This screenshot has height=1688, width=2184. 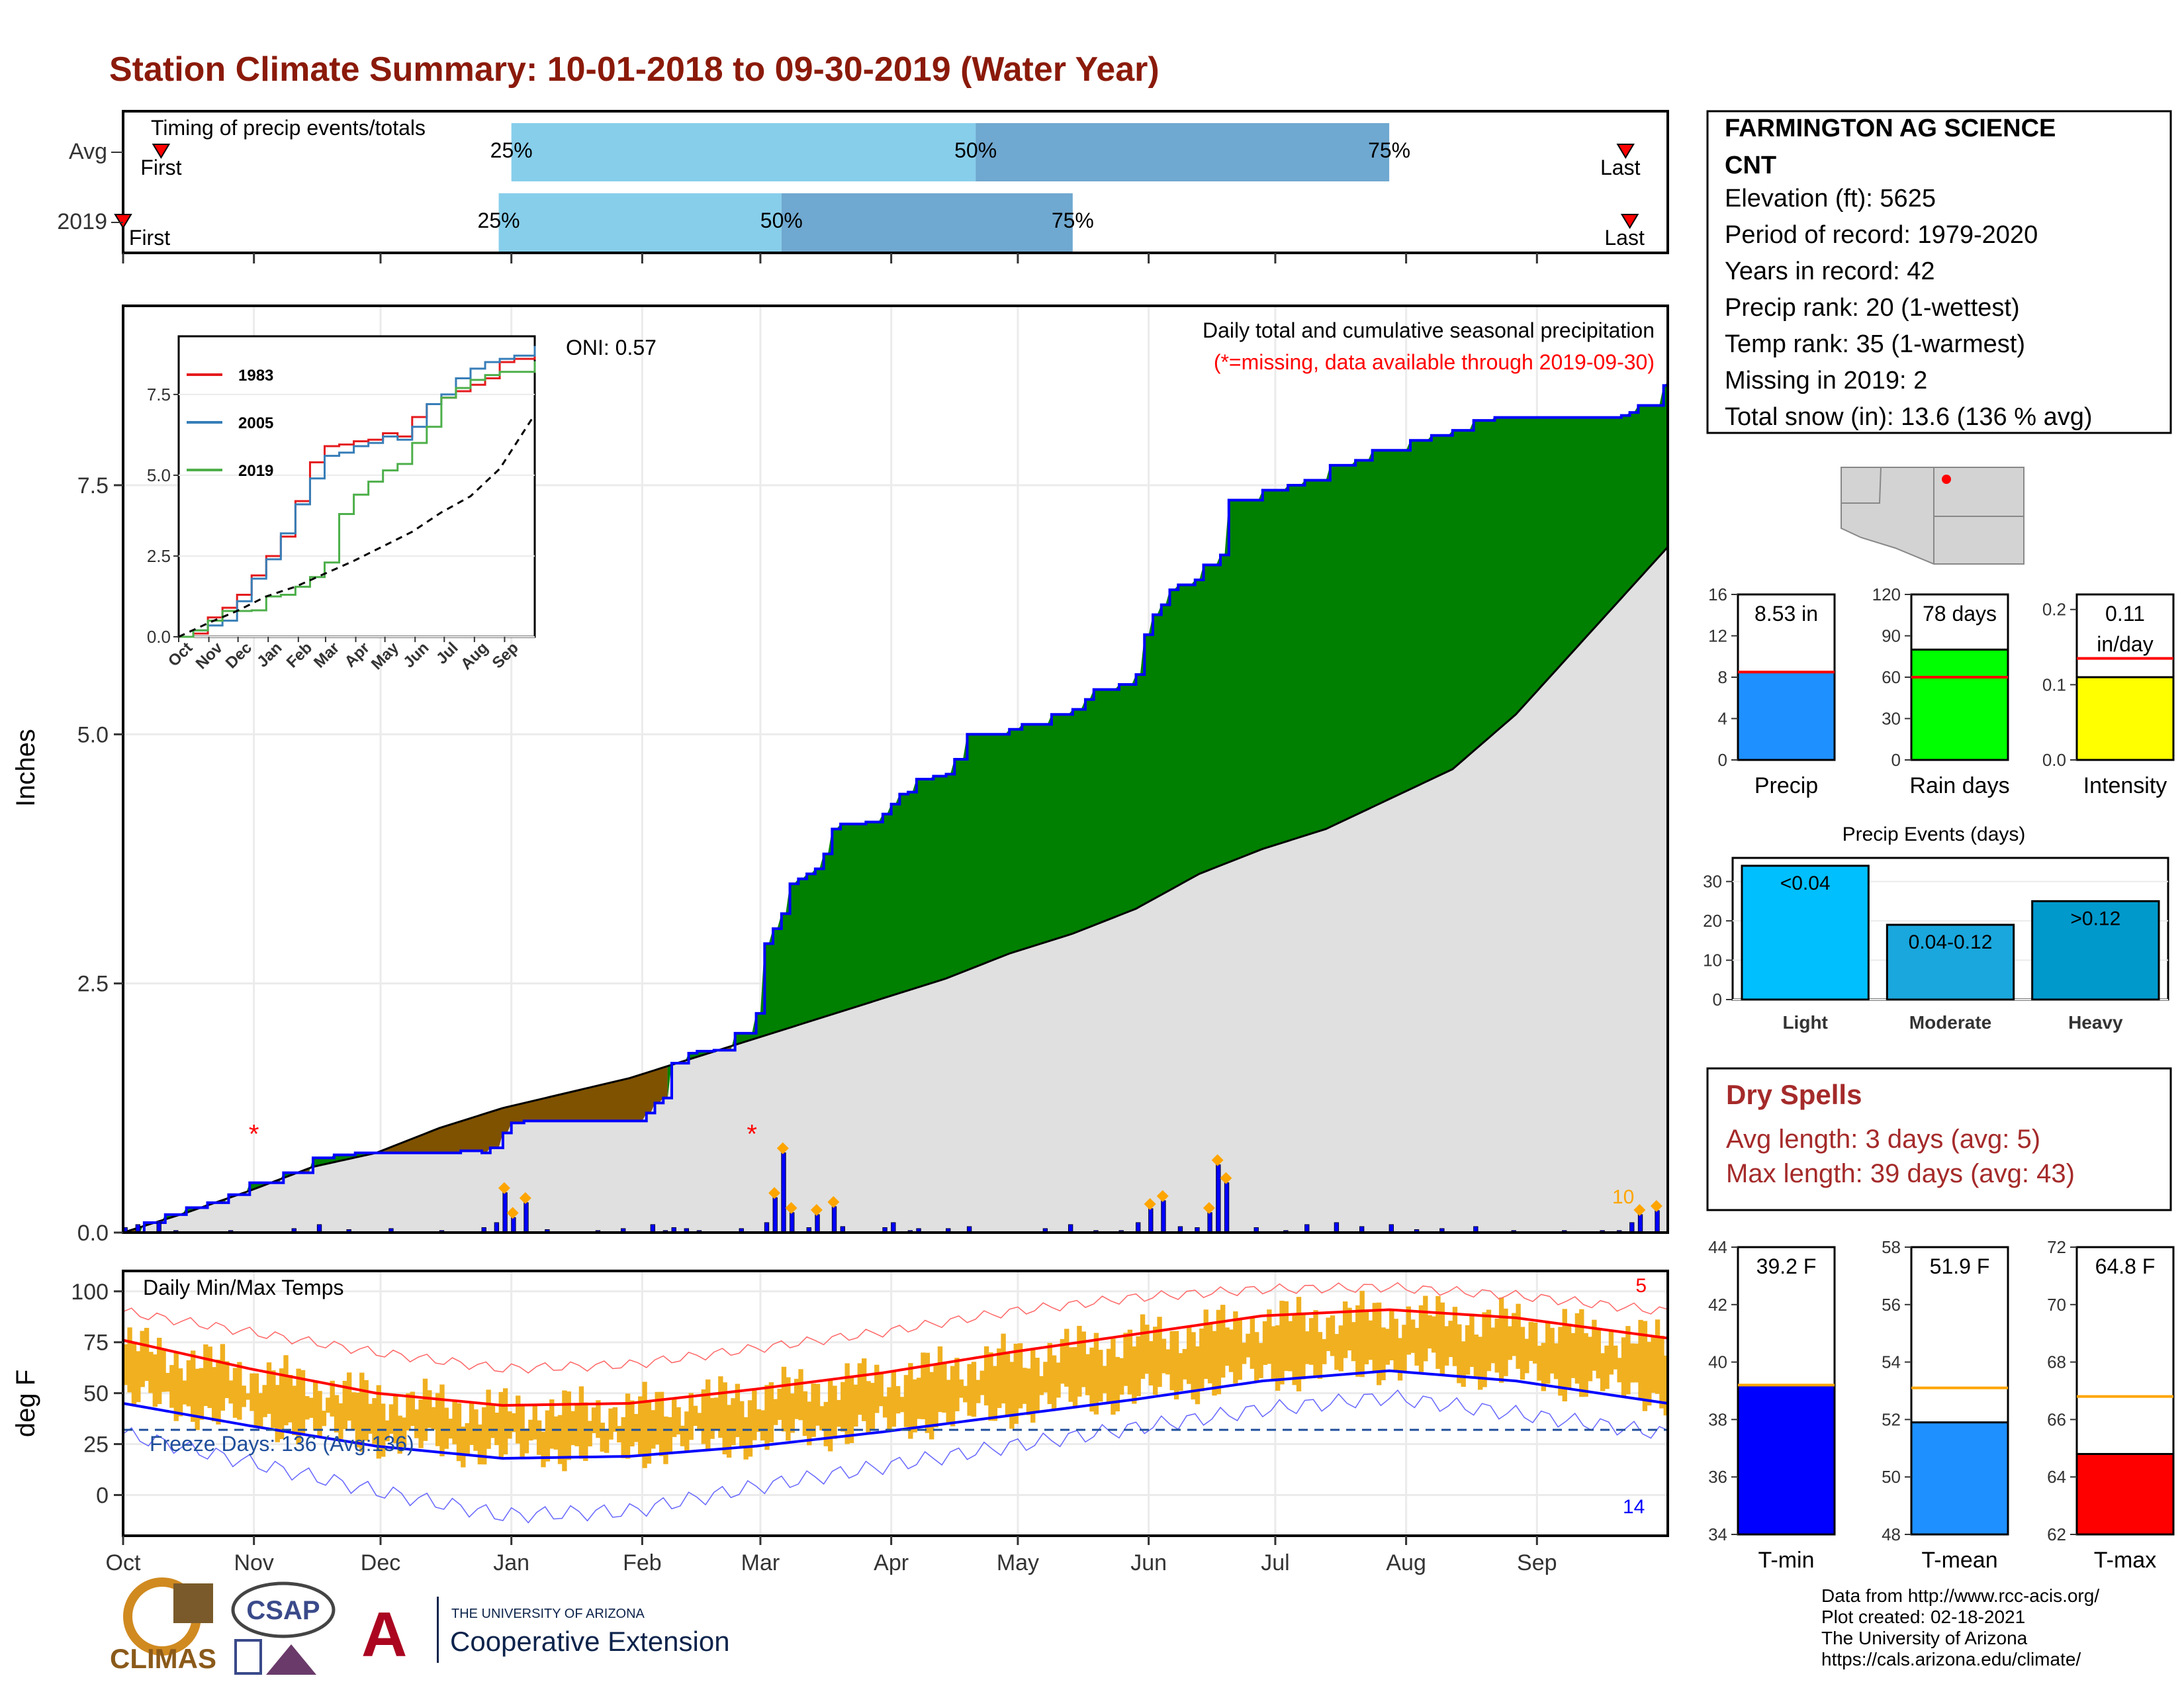 What do you see at coordinates (1925, 1638) in the screenshot?
I see `footer-line: The University of Arizona` at bounding box center [1925, 1638].